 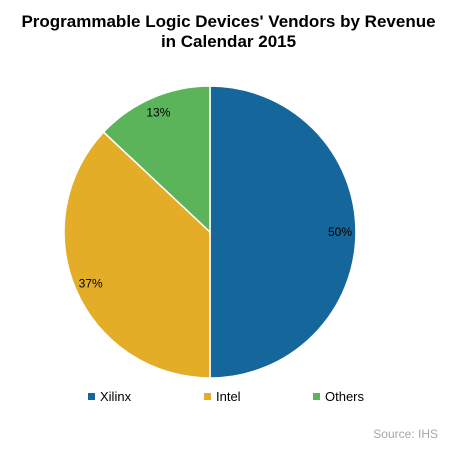 I want to click on data-label-xilinx: 50%, so click(x=340, y=232).